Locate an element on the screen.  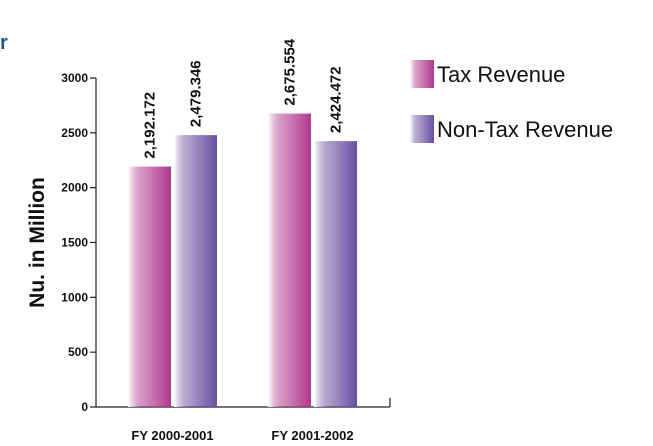
y-tick-label: 2500 is located at coordinates (74, 133).